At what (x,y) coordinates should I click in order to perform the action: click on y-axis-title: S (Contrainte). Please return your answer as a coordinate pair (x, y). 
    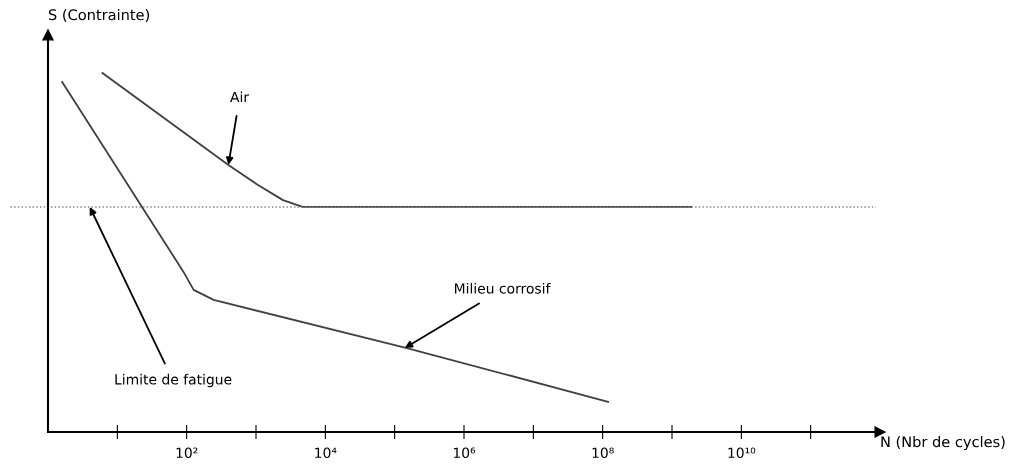
    Looking at the image, I should click on (98, 15).